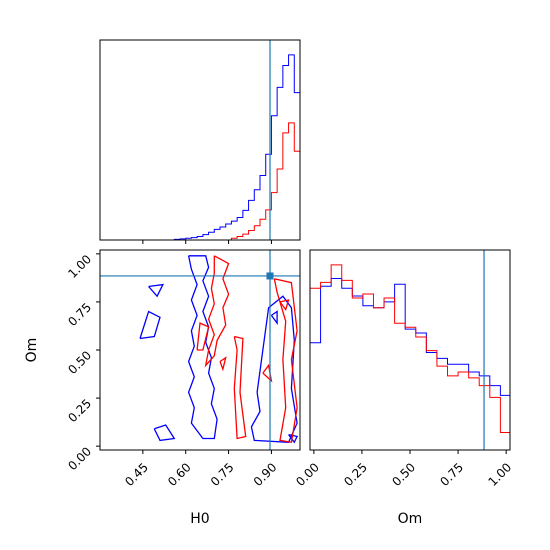  What do you see at coordinates (410, 519) in the screenshot?
I see `om-marginal-axis-label: Om` at bounding box center [410, 519].